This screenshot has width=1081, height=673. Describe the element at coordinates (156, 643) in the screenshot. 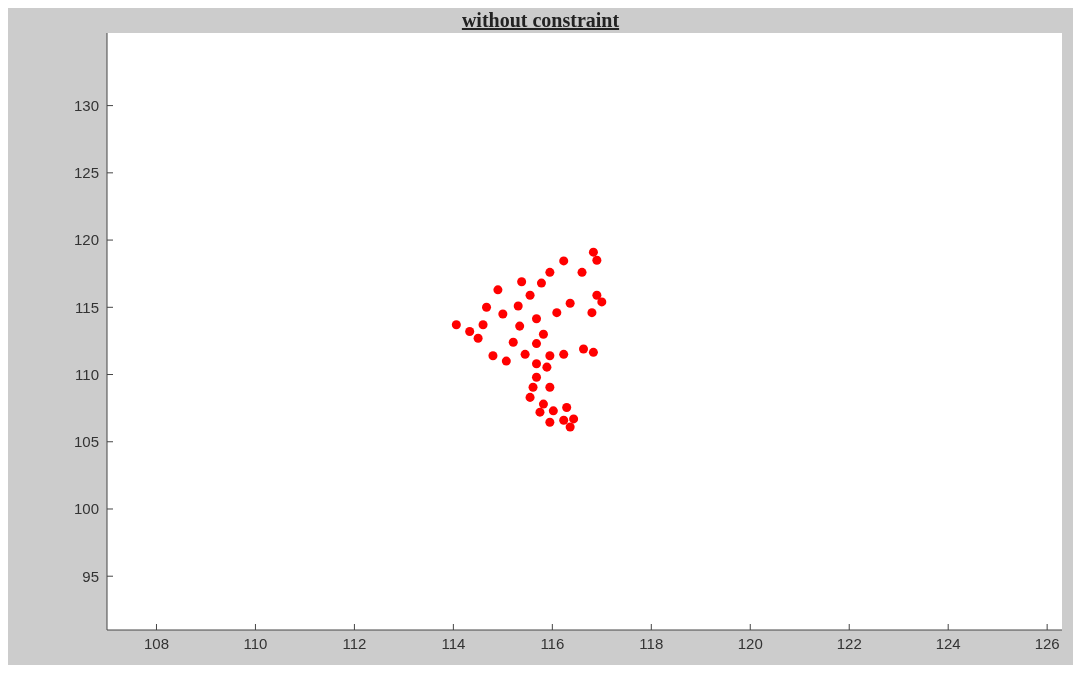

I see `x-tick-label: 108` at that location.